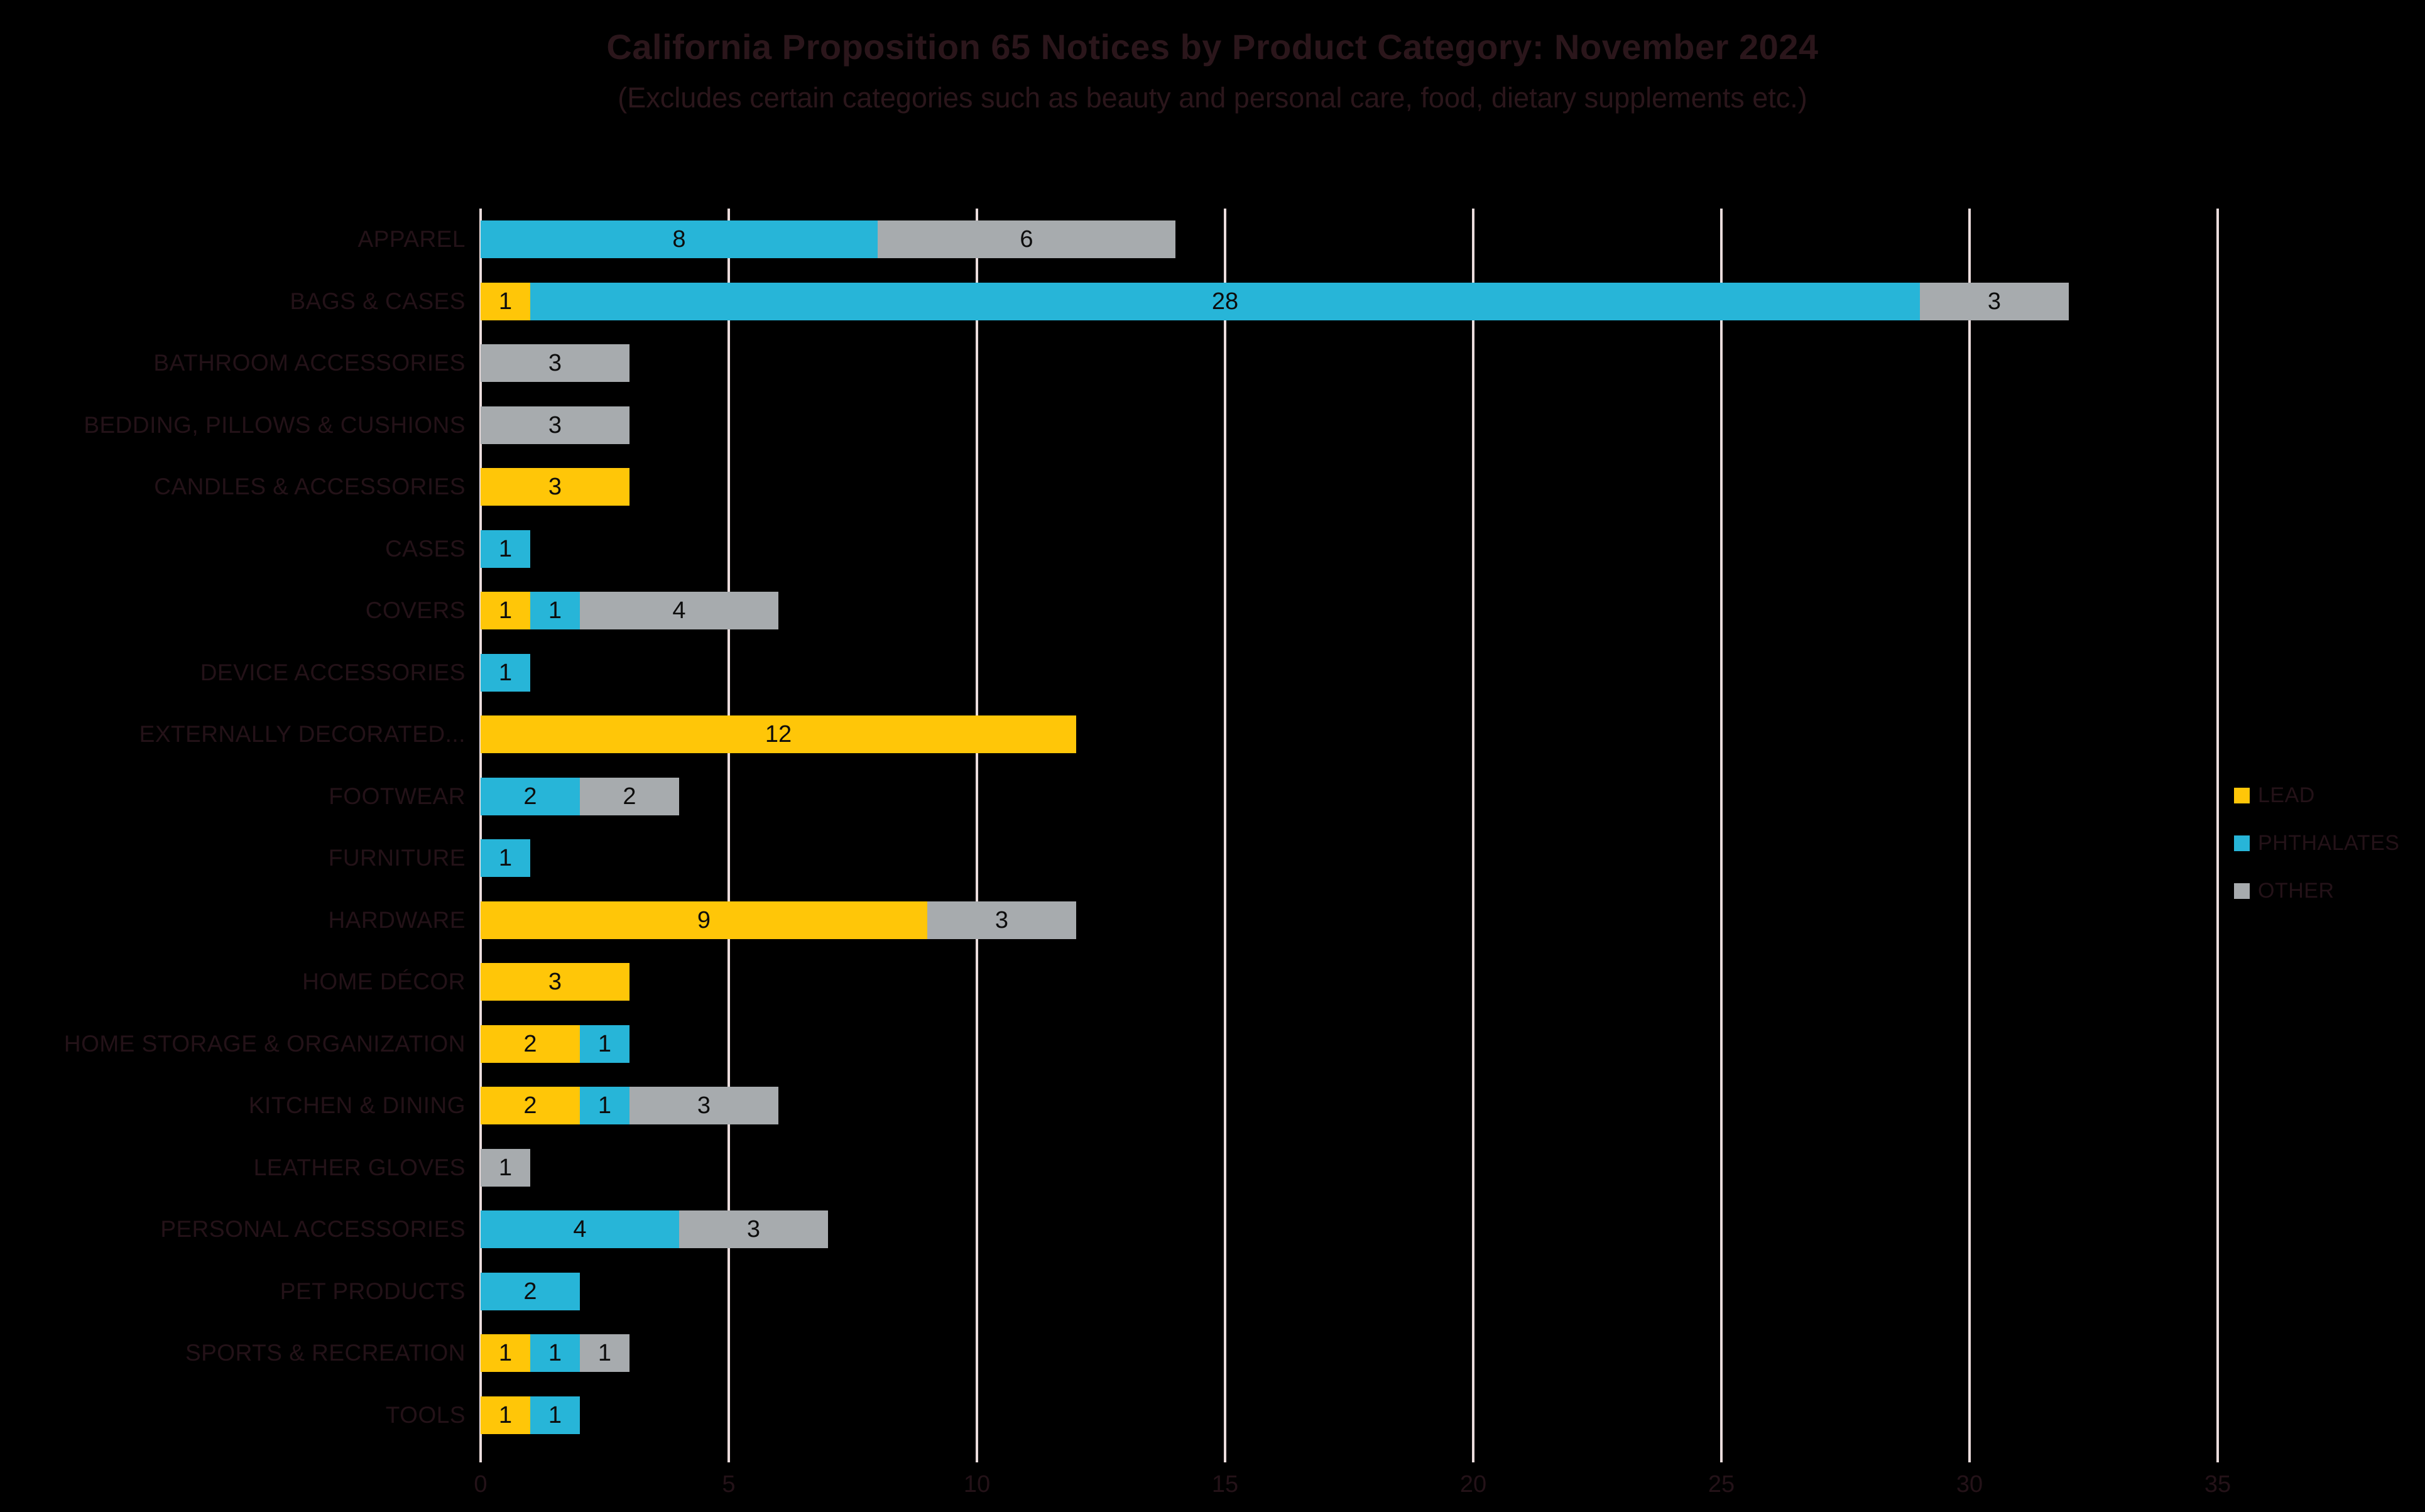 The width and height of the screenshot is (2425, 1512). I want to click on legend-label-phthalates: PHTHALATES, so click(2329, 842).